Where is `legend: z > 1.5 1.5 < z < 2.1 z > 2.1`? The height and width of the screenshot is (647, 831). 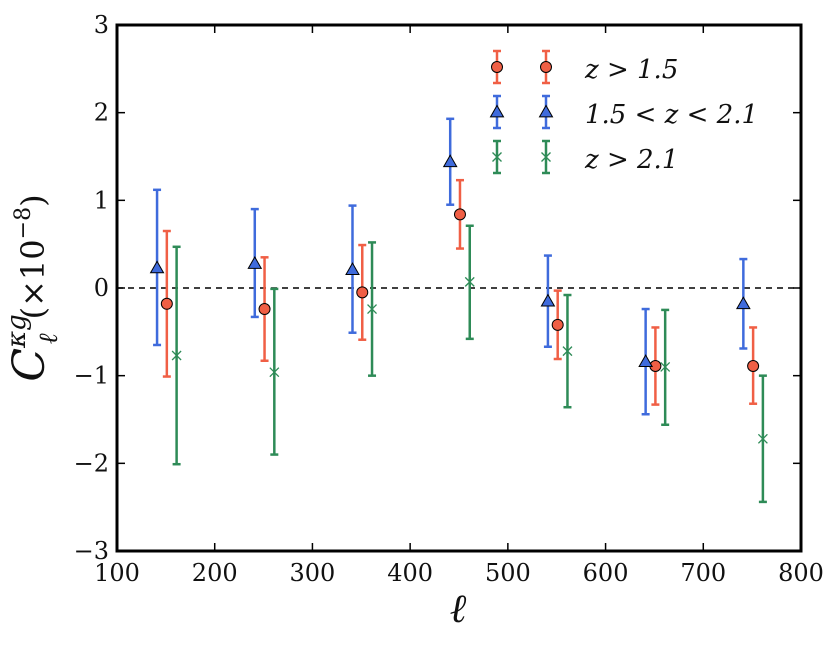 legend: z > 1.5 1.5 < z < 2.1 z > 2.1 is located at coordinates (623, 112).